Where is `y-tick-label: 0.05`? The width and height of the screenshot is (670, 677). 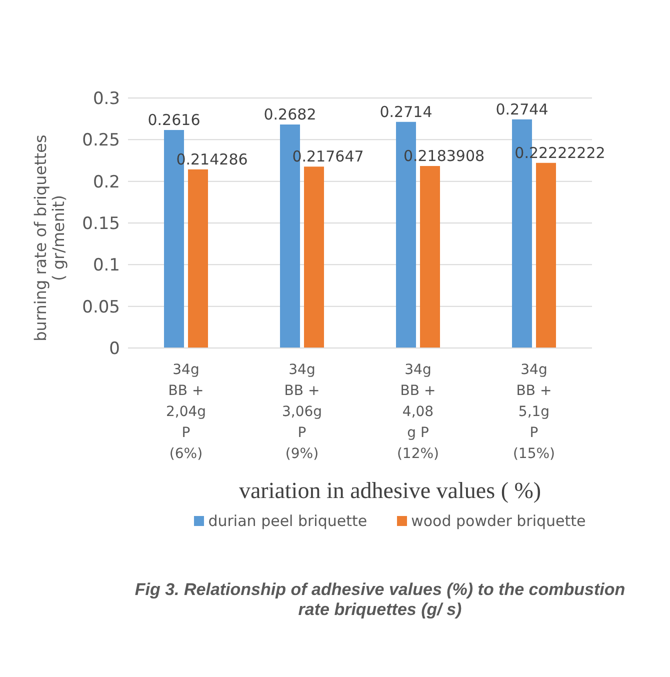 y-tick-label: 0.05 is located at coordinates (101, 307).